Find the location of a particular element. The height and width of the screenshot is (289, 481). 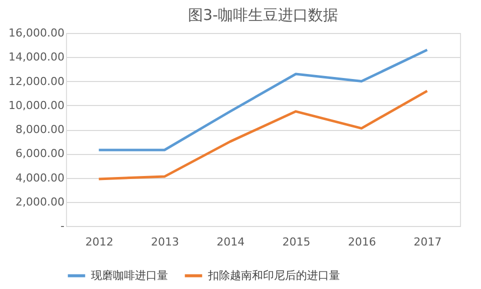

legend-label: 现磨咖啡进口量 is located at coordinates (129, 275).